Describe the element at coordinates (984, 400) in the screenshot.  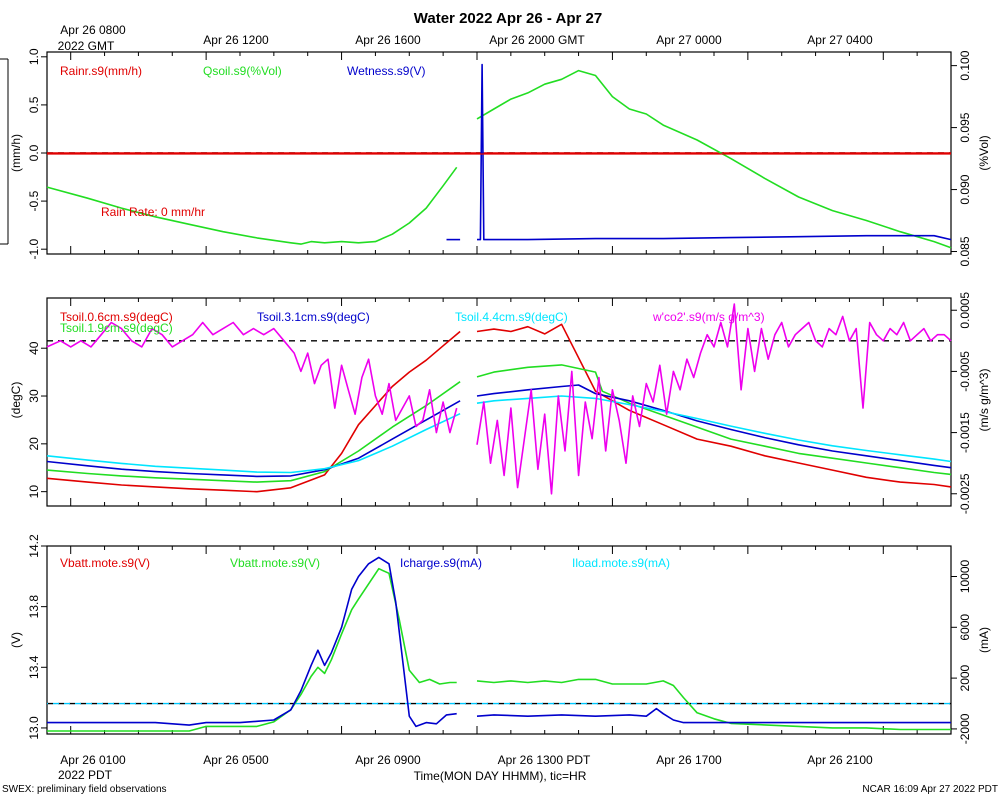
I see `right-axis-label: (m/s g/m^3)` at that location.